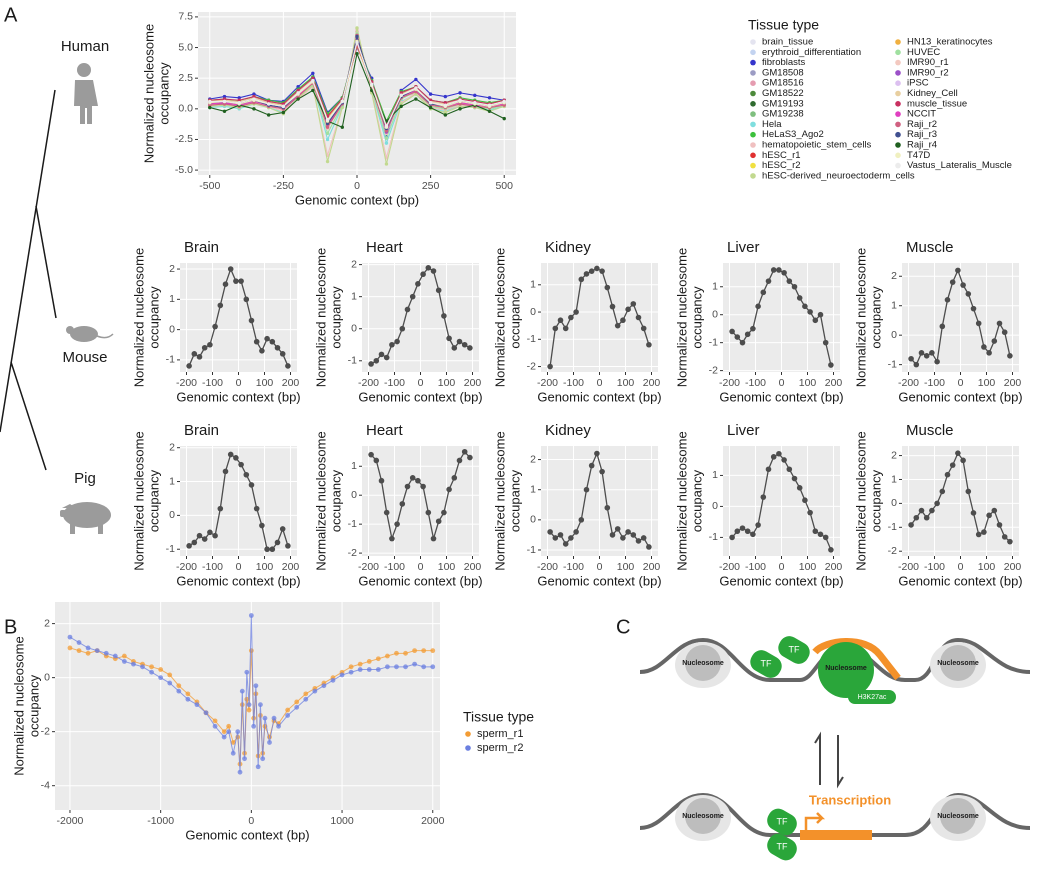 This screenshot has width=1050, height=870. Describe the element at coordinates (932, 93) in the screenshot. I see `legend-label: Kidney_Cell` at that location.